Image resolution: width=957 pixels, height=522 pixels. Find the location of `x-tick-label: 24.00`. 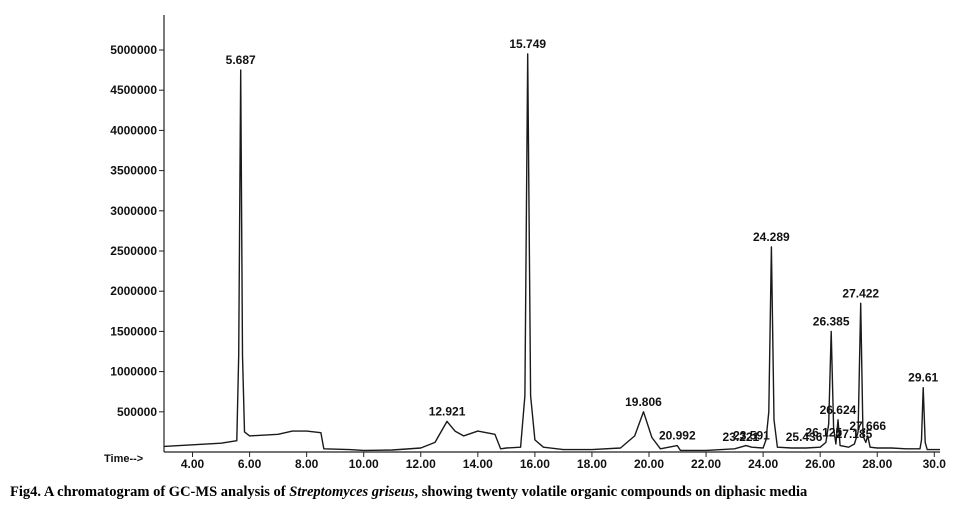

x-tick-label: 24.00 is located at coordinates (763, 464).